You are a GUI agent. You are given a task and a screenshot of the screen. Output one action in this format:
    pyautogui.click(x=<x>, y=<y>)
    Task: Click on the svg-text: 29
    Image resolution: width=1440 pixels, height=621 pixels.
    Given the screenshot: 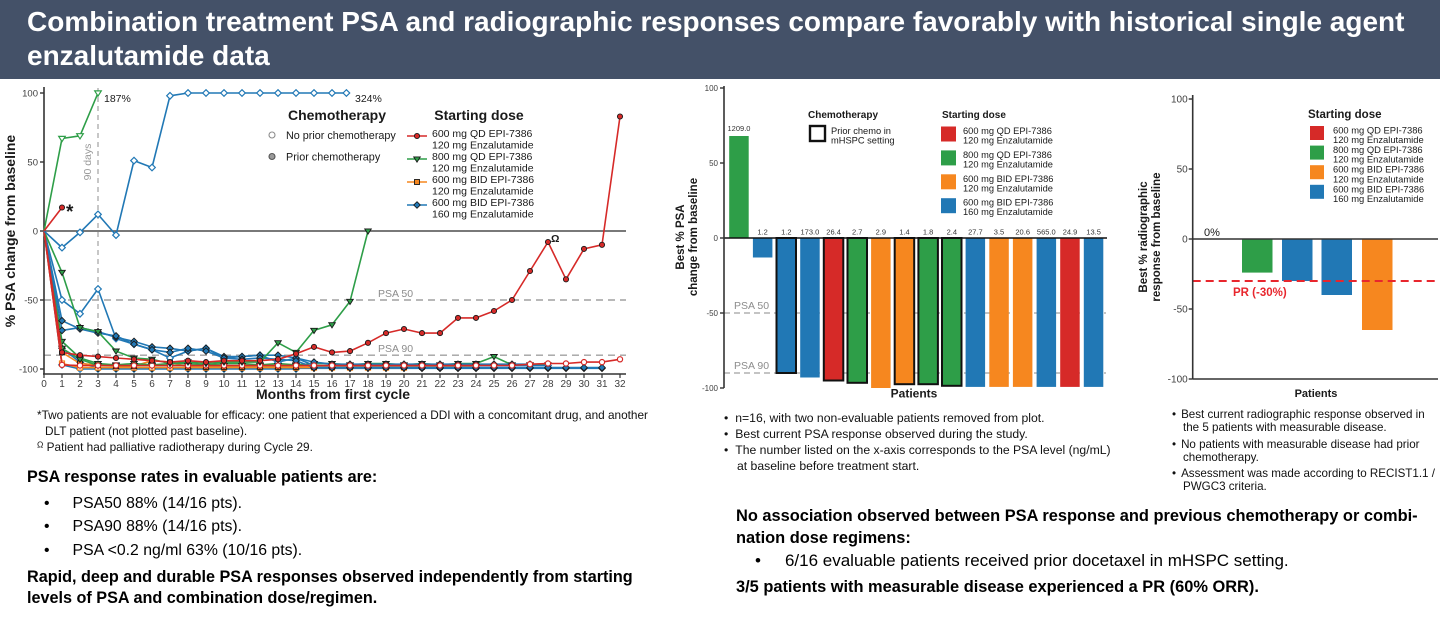 What is the action you would take?
    pyautogui.click(x=566, y=384)
    